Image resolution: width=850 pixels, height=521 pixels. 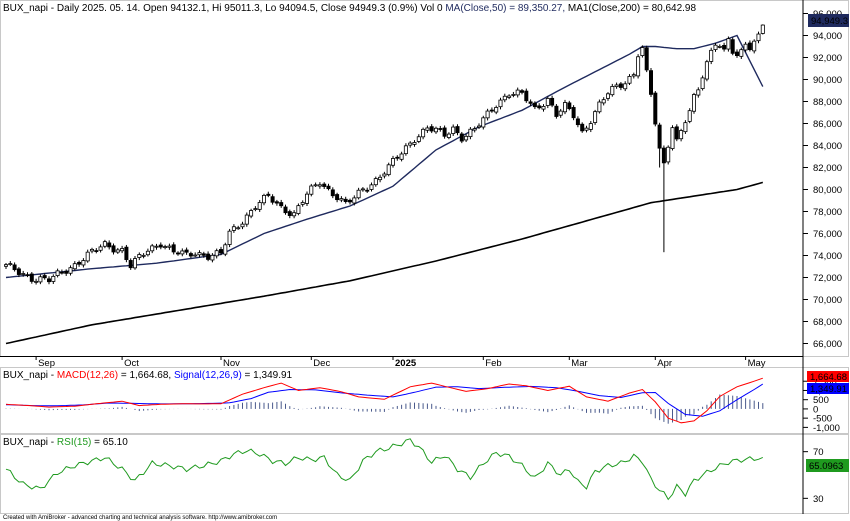 I want to click on time-tick-label: Sep, so click(x=46, y=363).